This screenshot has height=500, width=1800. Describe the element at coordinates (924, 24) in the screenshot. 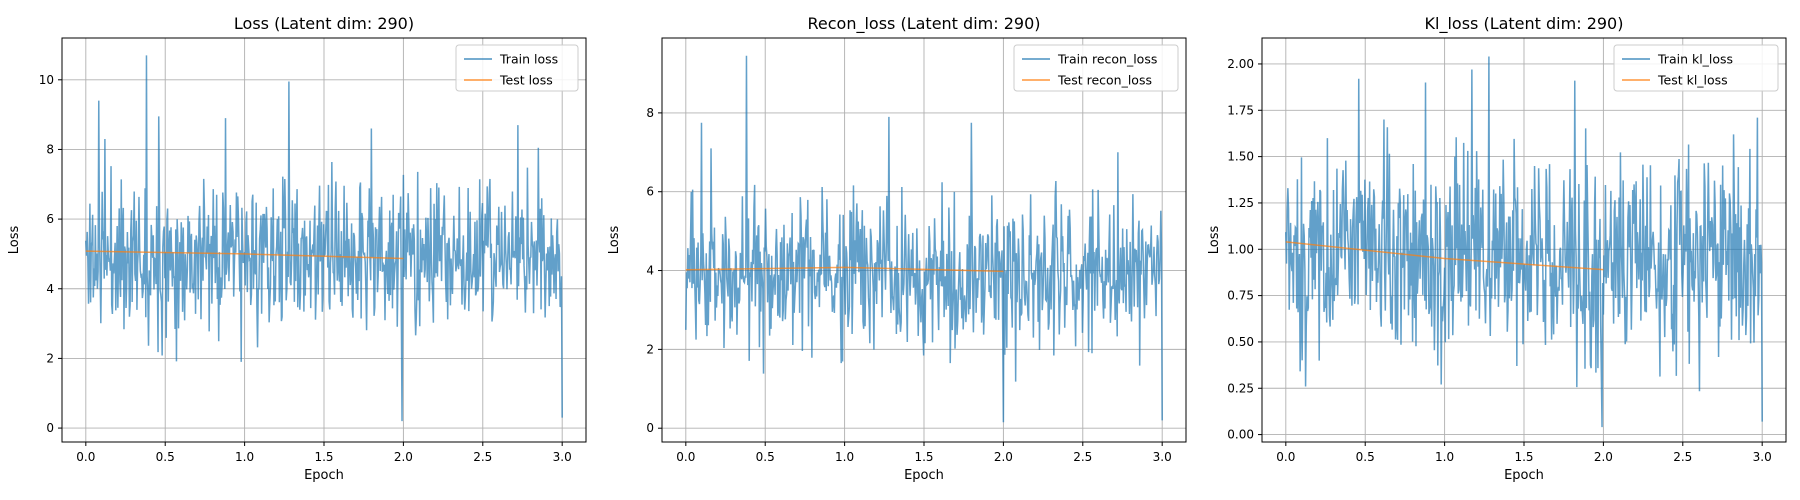

I see `chart-title: Recon_loss (Latent dim: 290)` at that location.